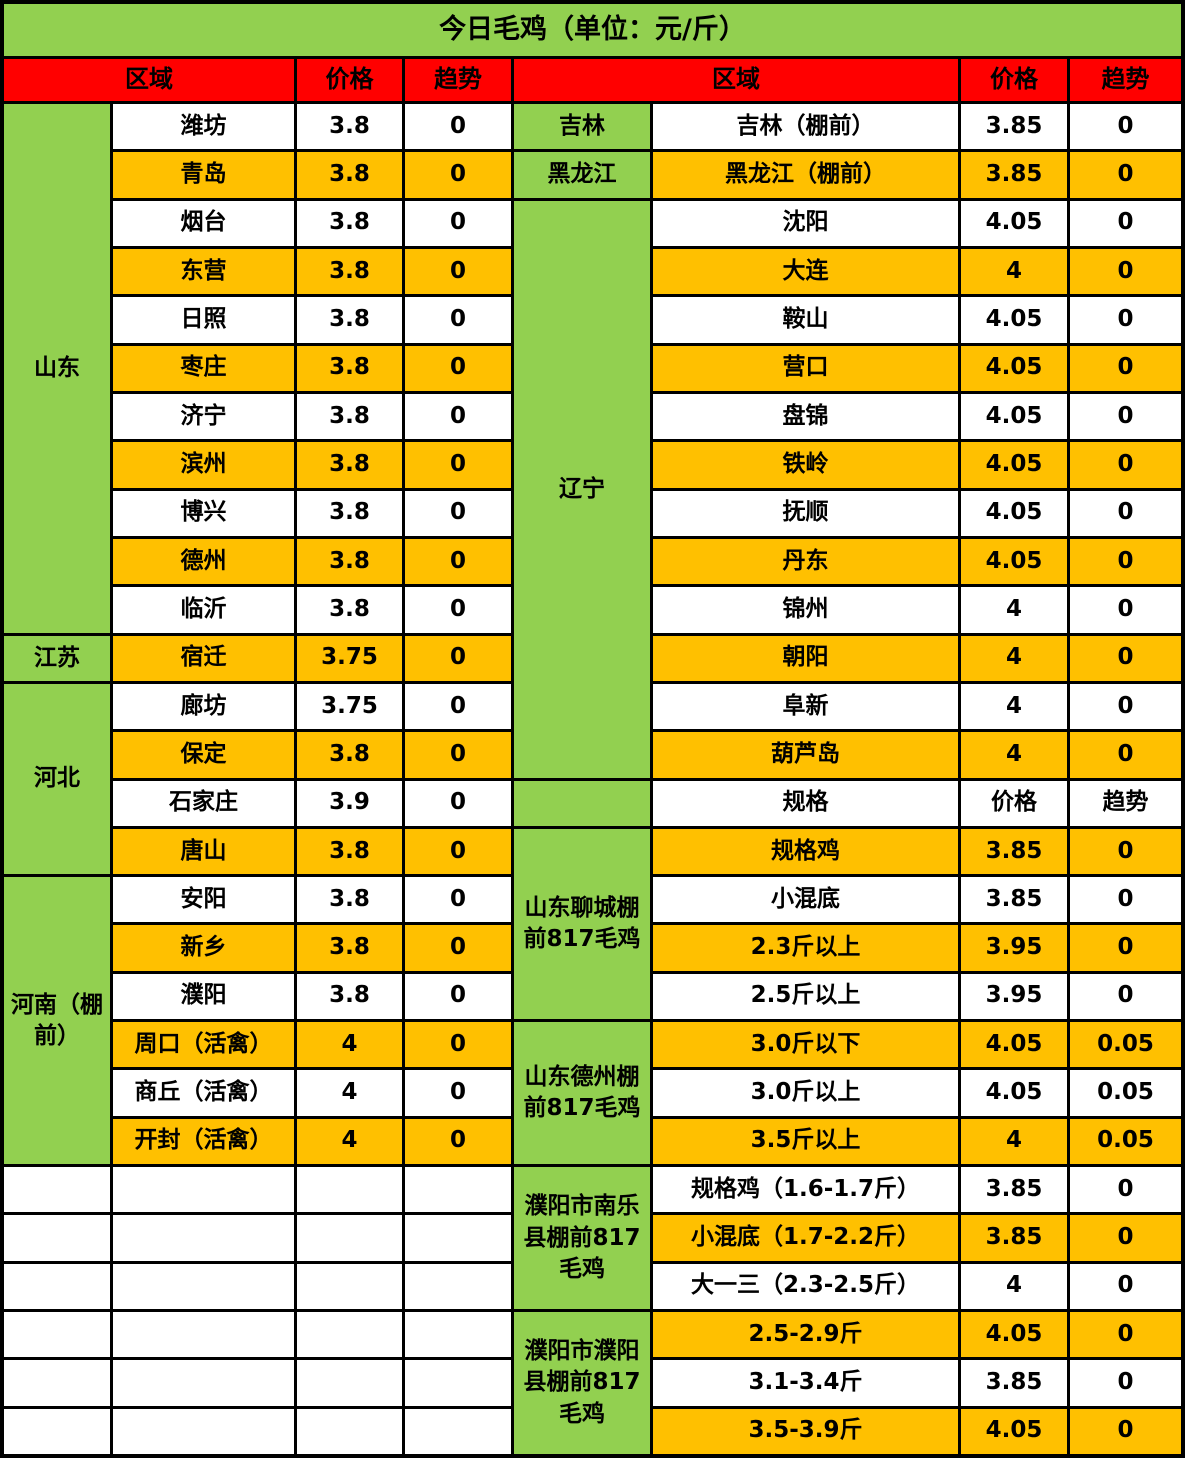  Describe the element at coordinates (805, 1190) in the screenshot. I see `spec-cell: 规格鸡（1.6-1.7斤）` at that location.